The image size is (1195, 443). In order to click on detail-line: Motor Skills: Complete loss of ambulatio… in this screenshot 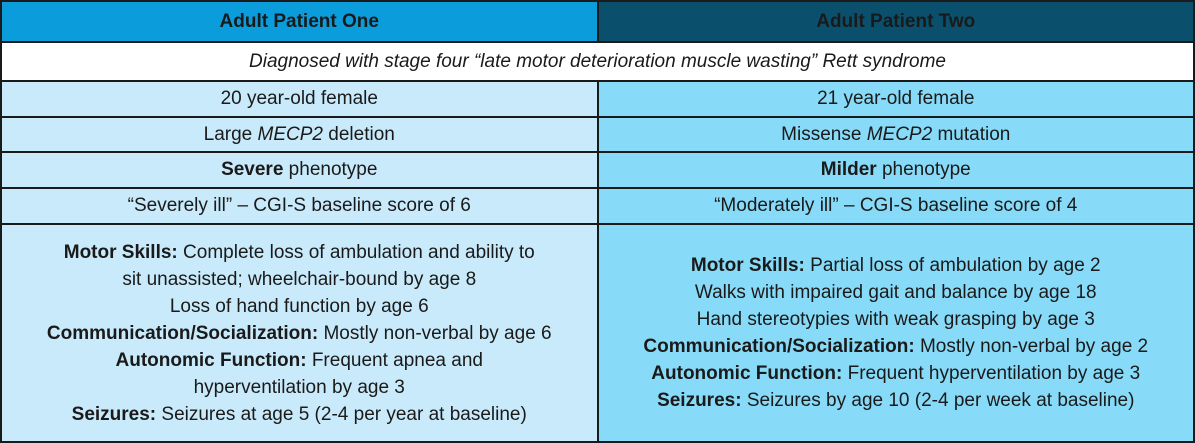, I will do `click(299, 252)`.